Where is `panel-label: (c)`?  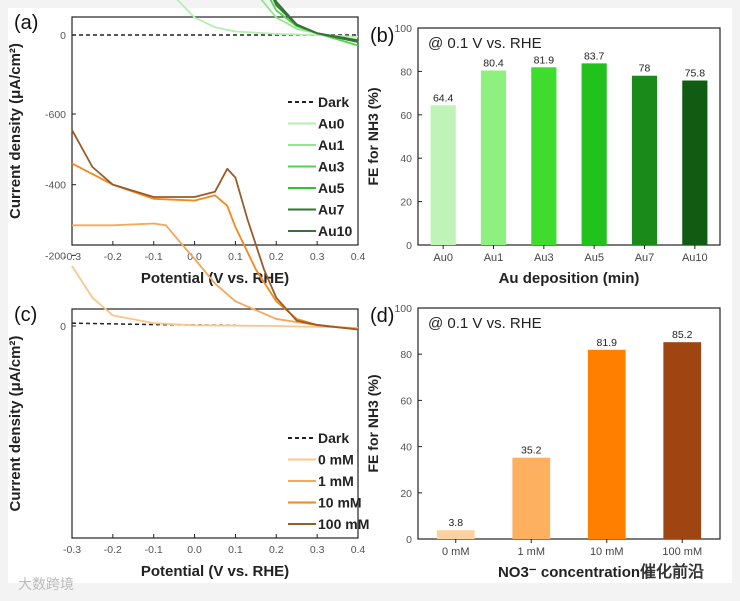 panel-label: (c) is located at coordinates (25, 315).